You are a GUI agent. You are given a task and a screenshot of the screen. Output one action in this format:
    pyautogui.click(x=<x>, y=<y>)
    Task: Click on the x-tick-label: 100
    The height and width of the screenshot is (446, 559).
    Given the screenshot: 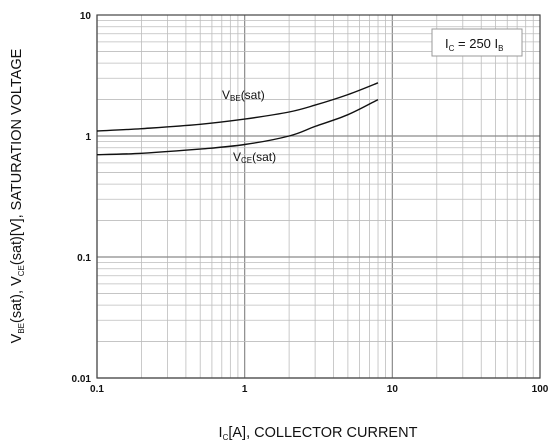 What is the action you would take?
    pyautogui.click(x=540, y=389)
    